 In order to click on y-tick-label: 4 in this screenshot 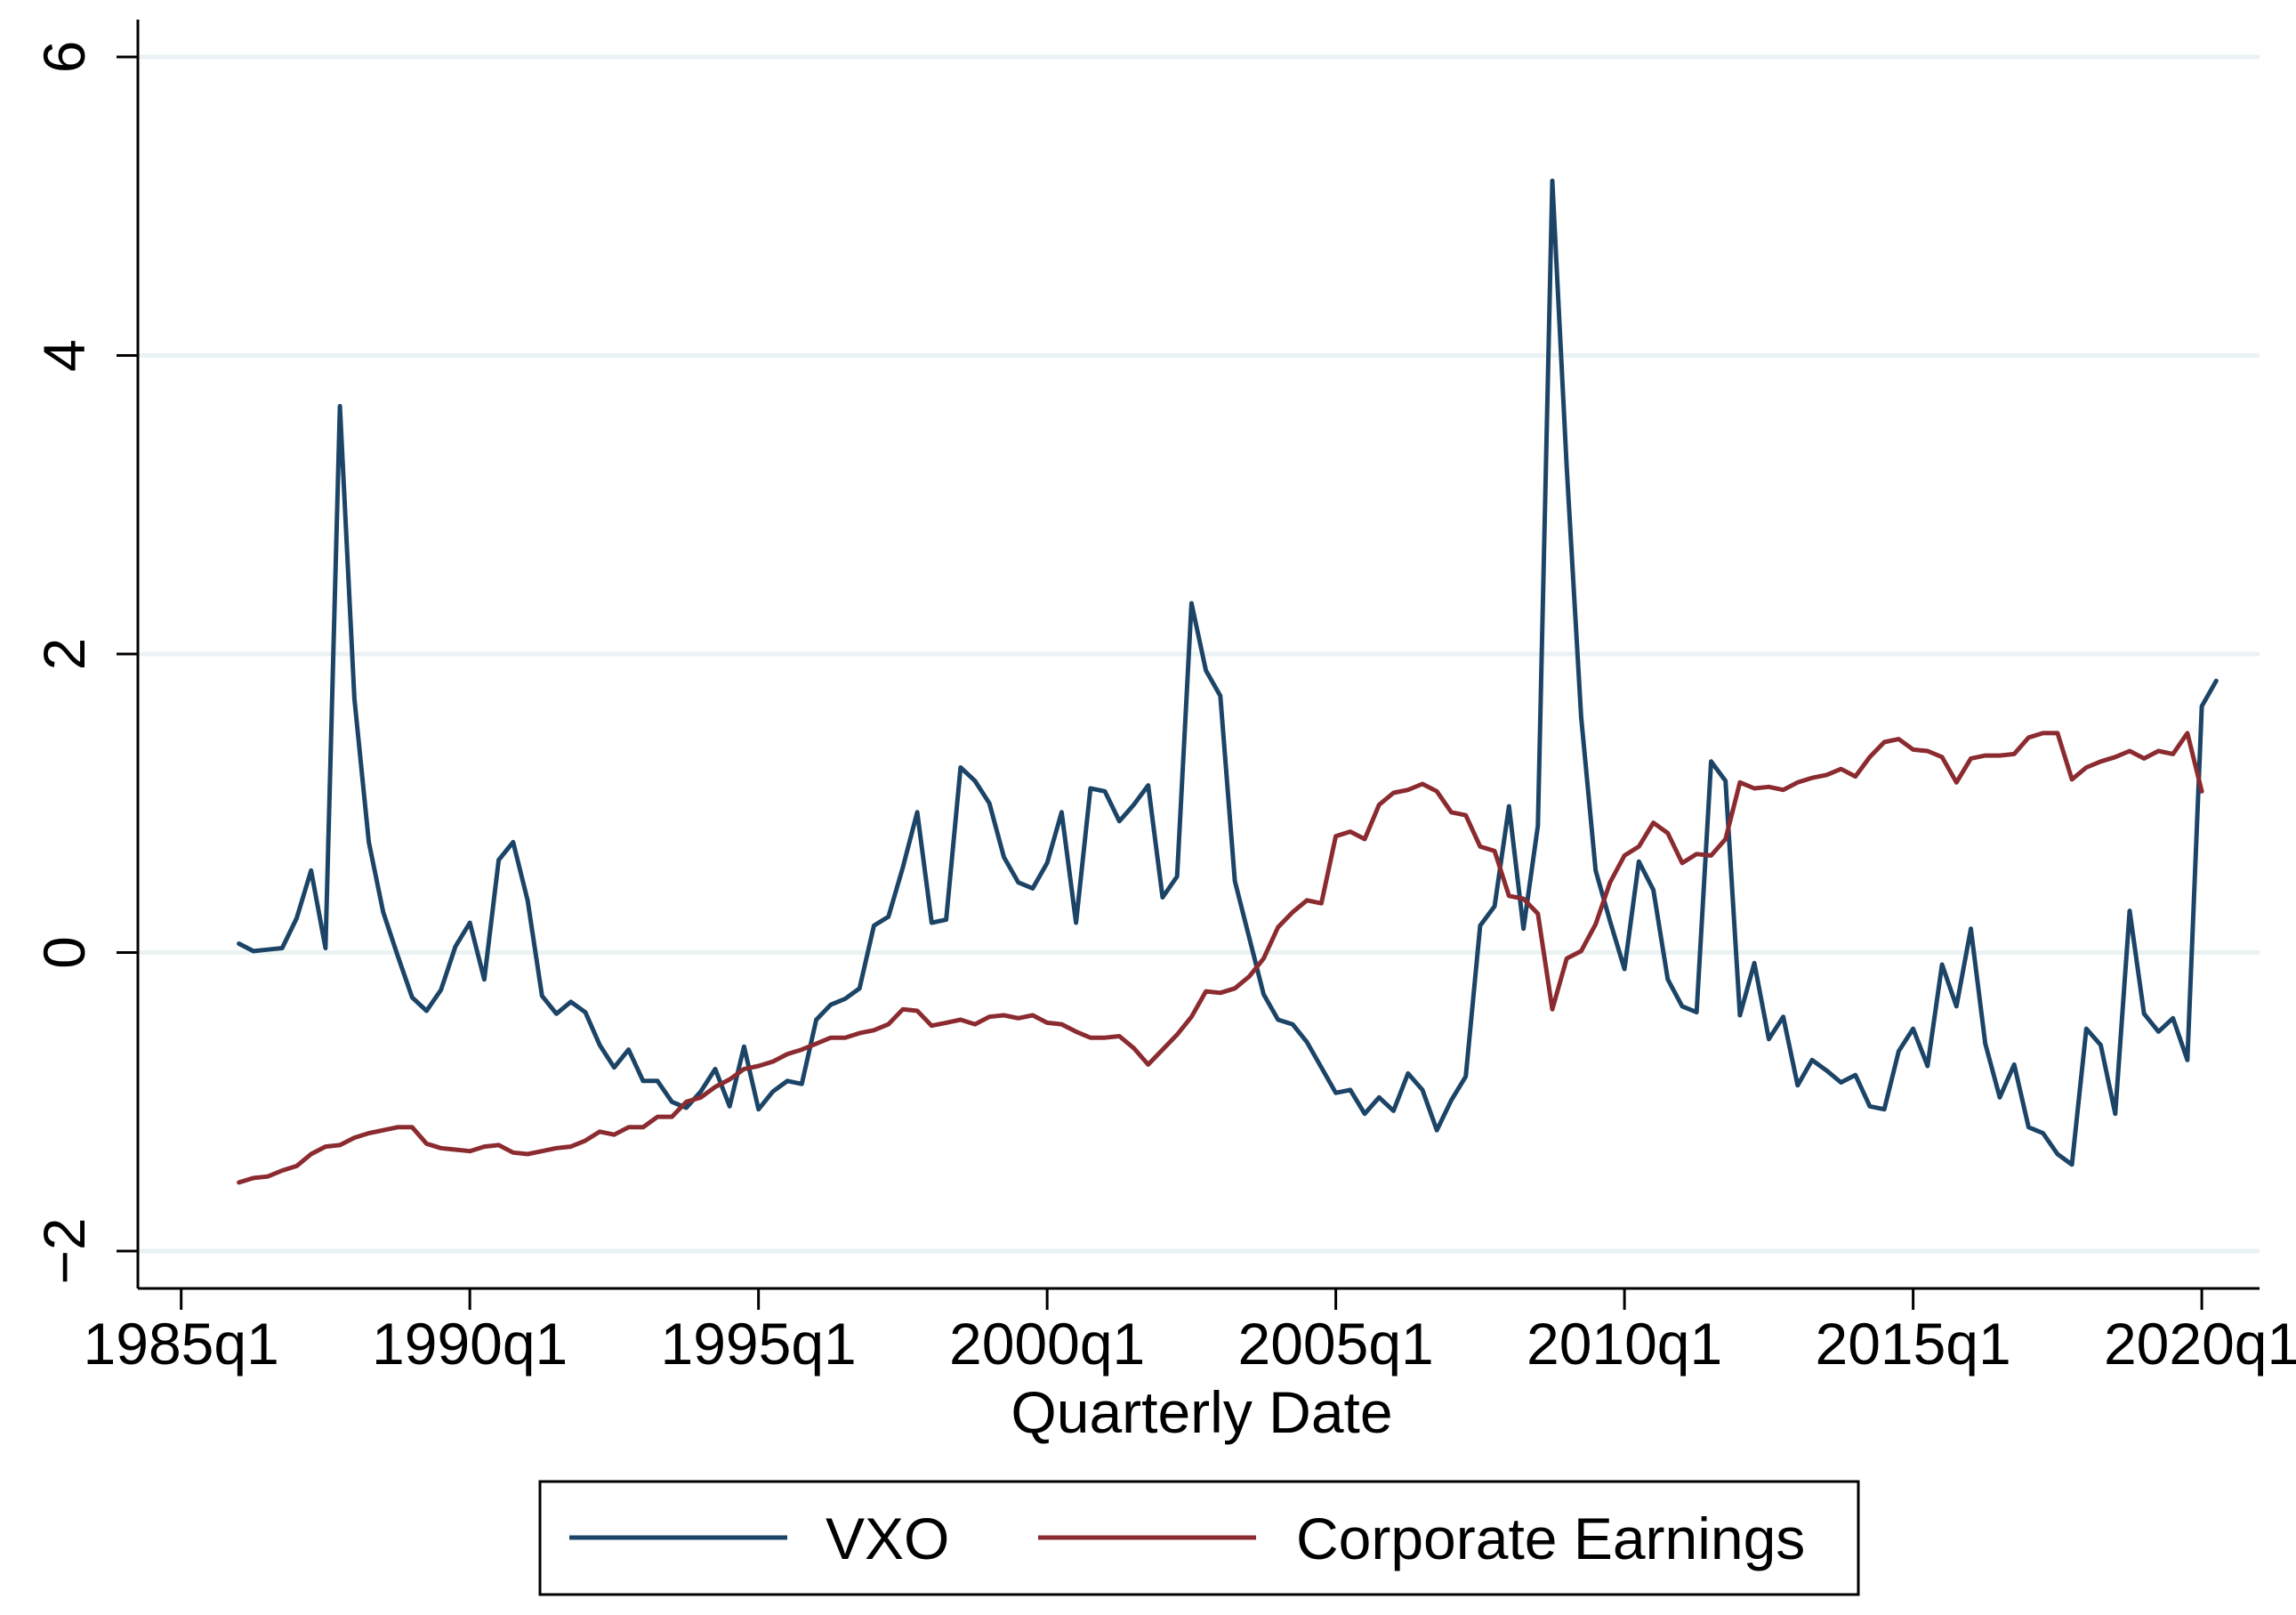, I will do `click(64, 355)`.